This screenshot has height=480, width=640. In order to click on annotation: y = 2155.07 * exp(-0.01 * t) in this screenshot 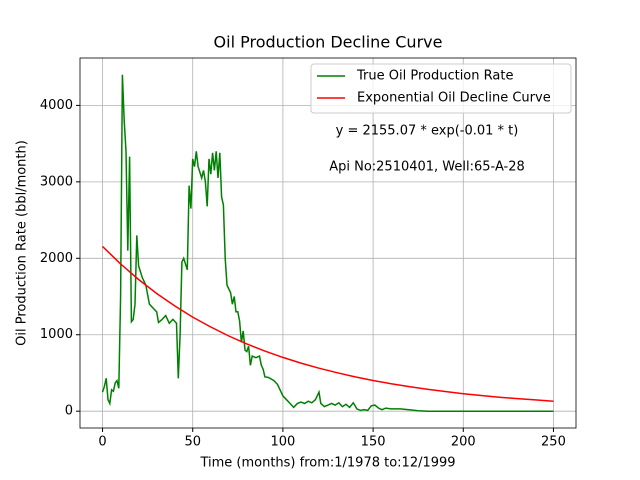, I will do `click(427, 131)`.